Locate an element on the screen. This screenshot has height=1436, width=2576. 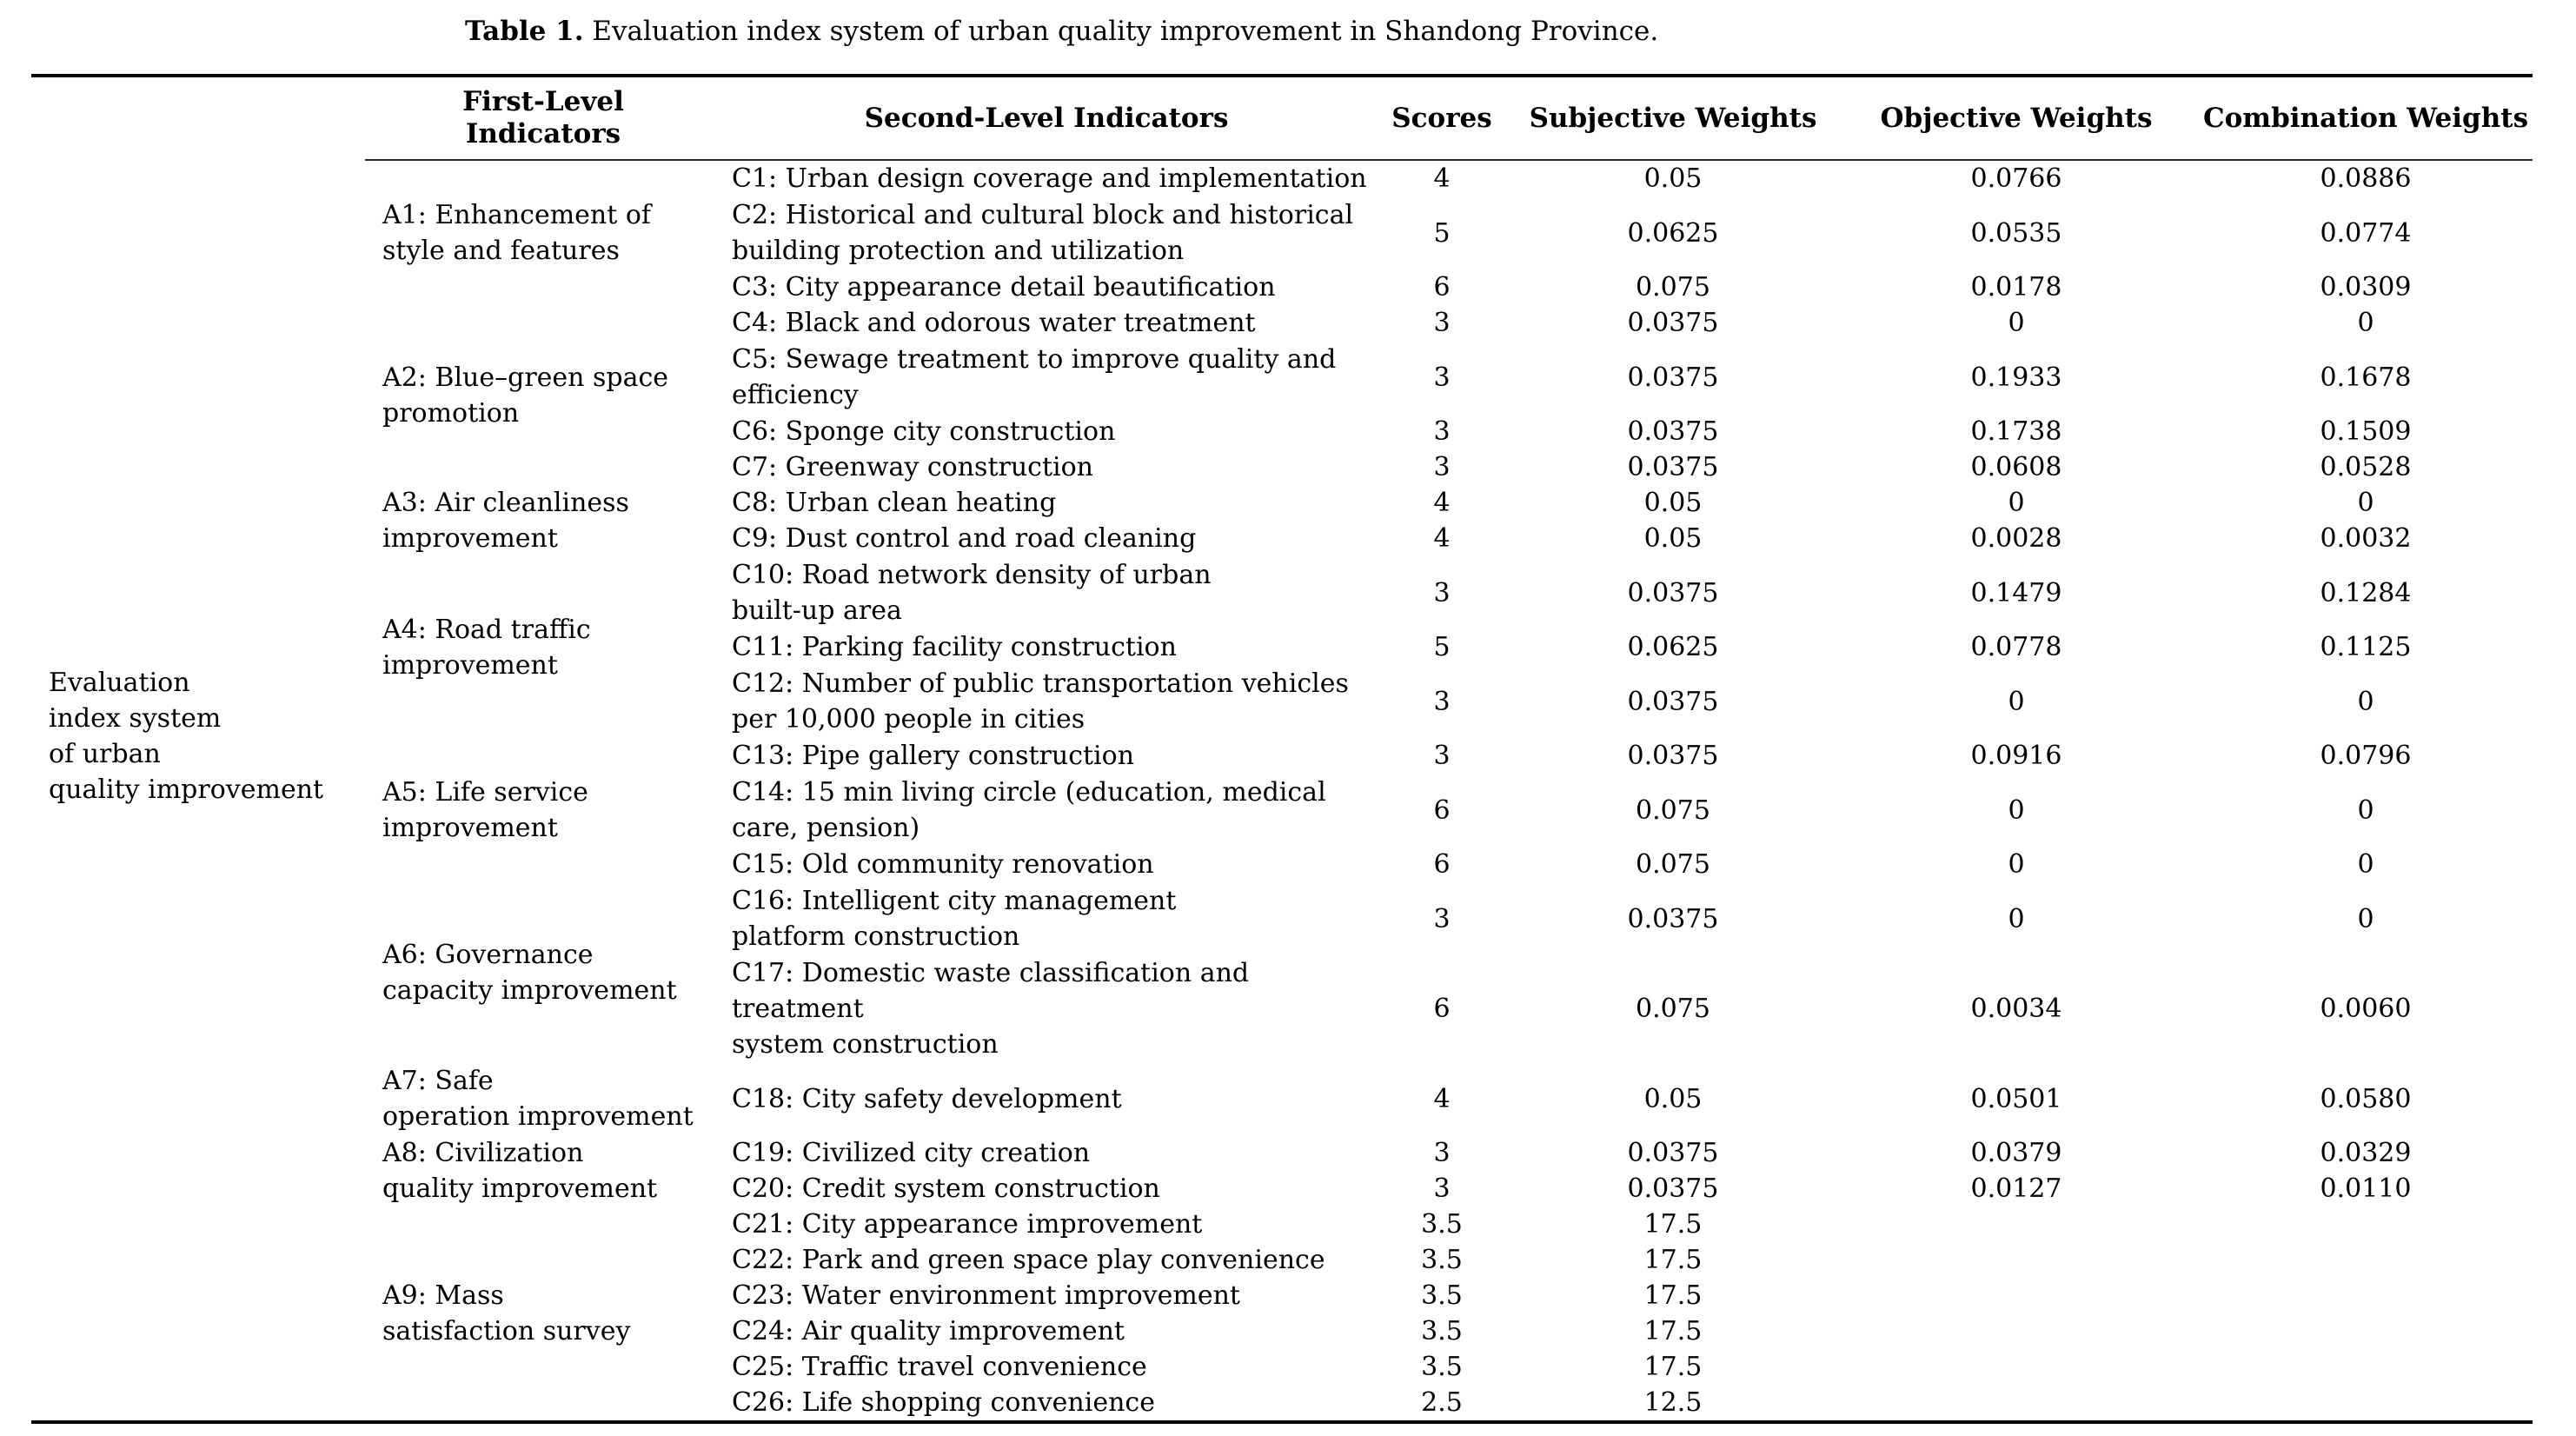
col-header-subjective-weights: Subjective Weights is located at coordinates (1673, 118).